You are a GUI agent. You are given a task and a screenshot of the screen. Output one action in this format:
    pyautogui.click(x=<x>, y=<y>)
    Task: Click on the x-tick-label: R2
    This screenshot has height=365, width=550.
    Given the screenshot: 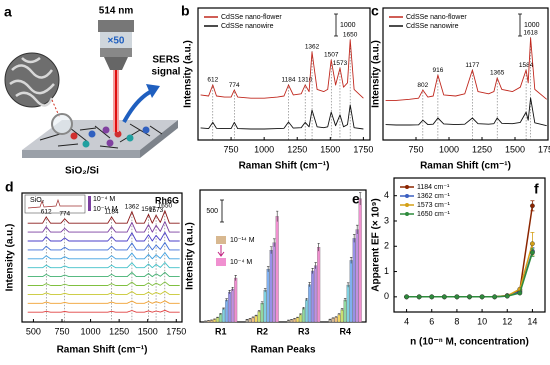 What is the action you would take?
    pyautogui.click(x=262, y=331)
    